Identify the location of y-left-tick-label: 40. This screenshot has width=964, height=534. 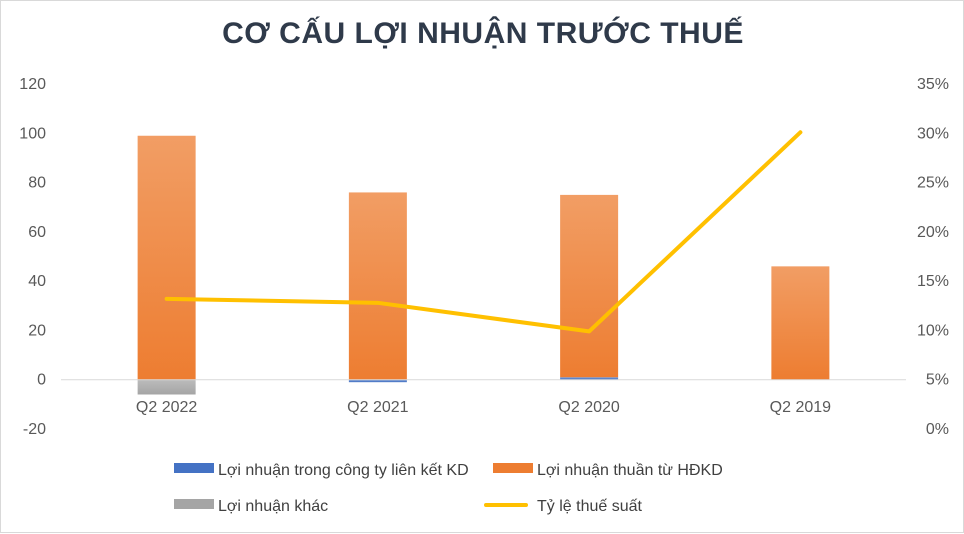
(37, 281).